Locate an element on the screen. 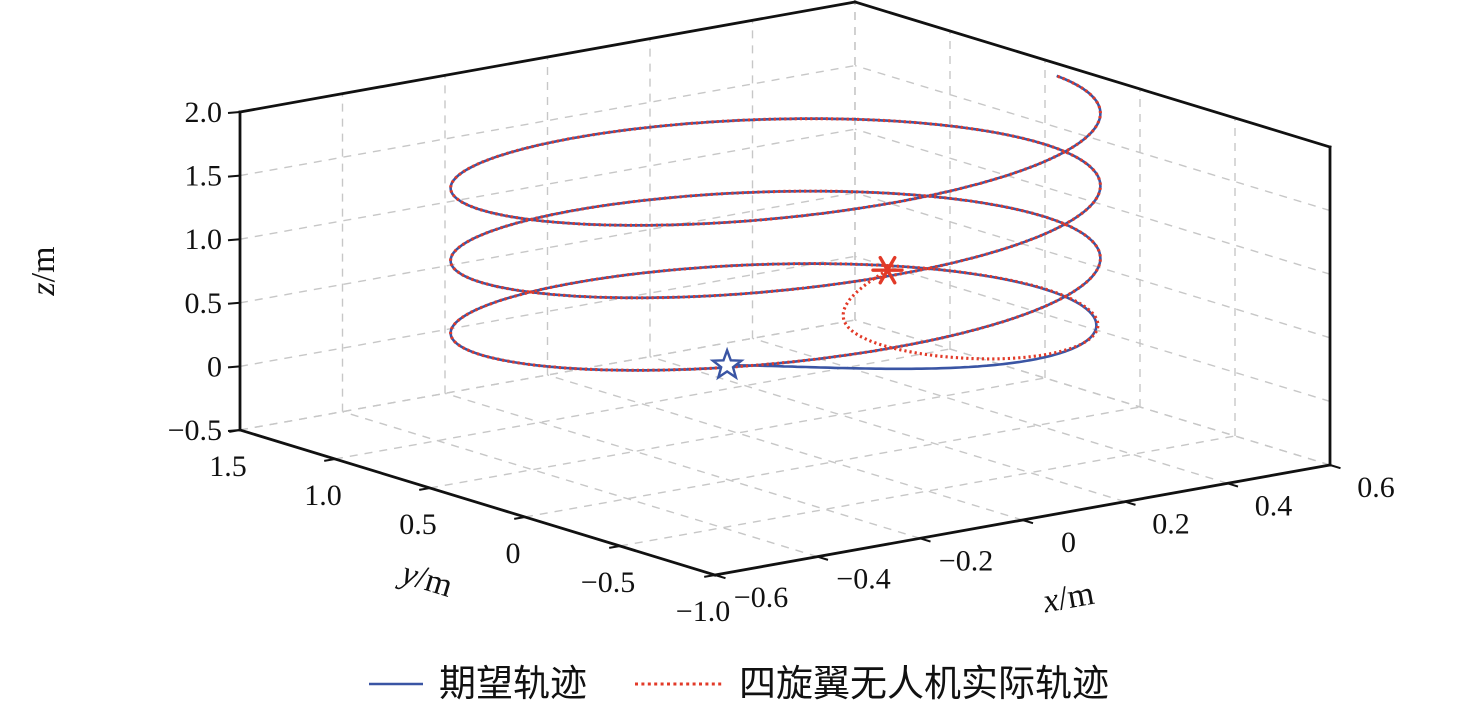  legend: 期望轨迹 四旋翼无人机实际轨迹 is located at coordinates (738, 684).